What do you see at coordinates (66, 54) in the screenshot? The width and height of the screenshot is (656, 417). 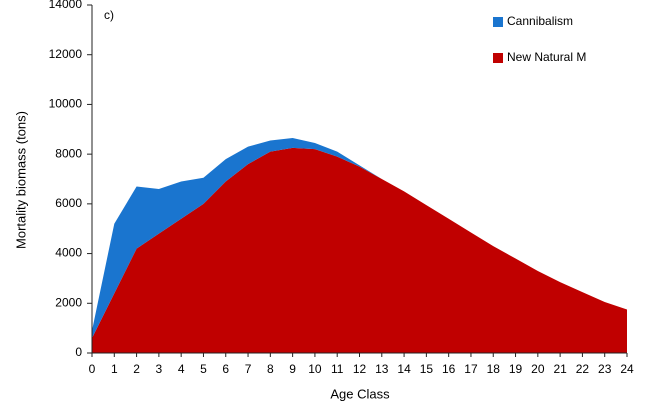 I see `y-tick-label: 12000` at bounding box center [66, 54].